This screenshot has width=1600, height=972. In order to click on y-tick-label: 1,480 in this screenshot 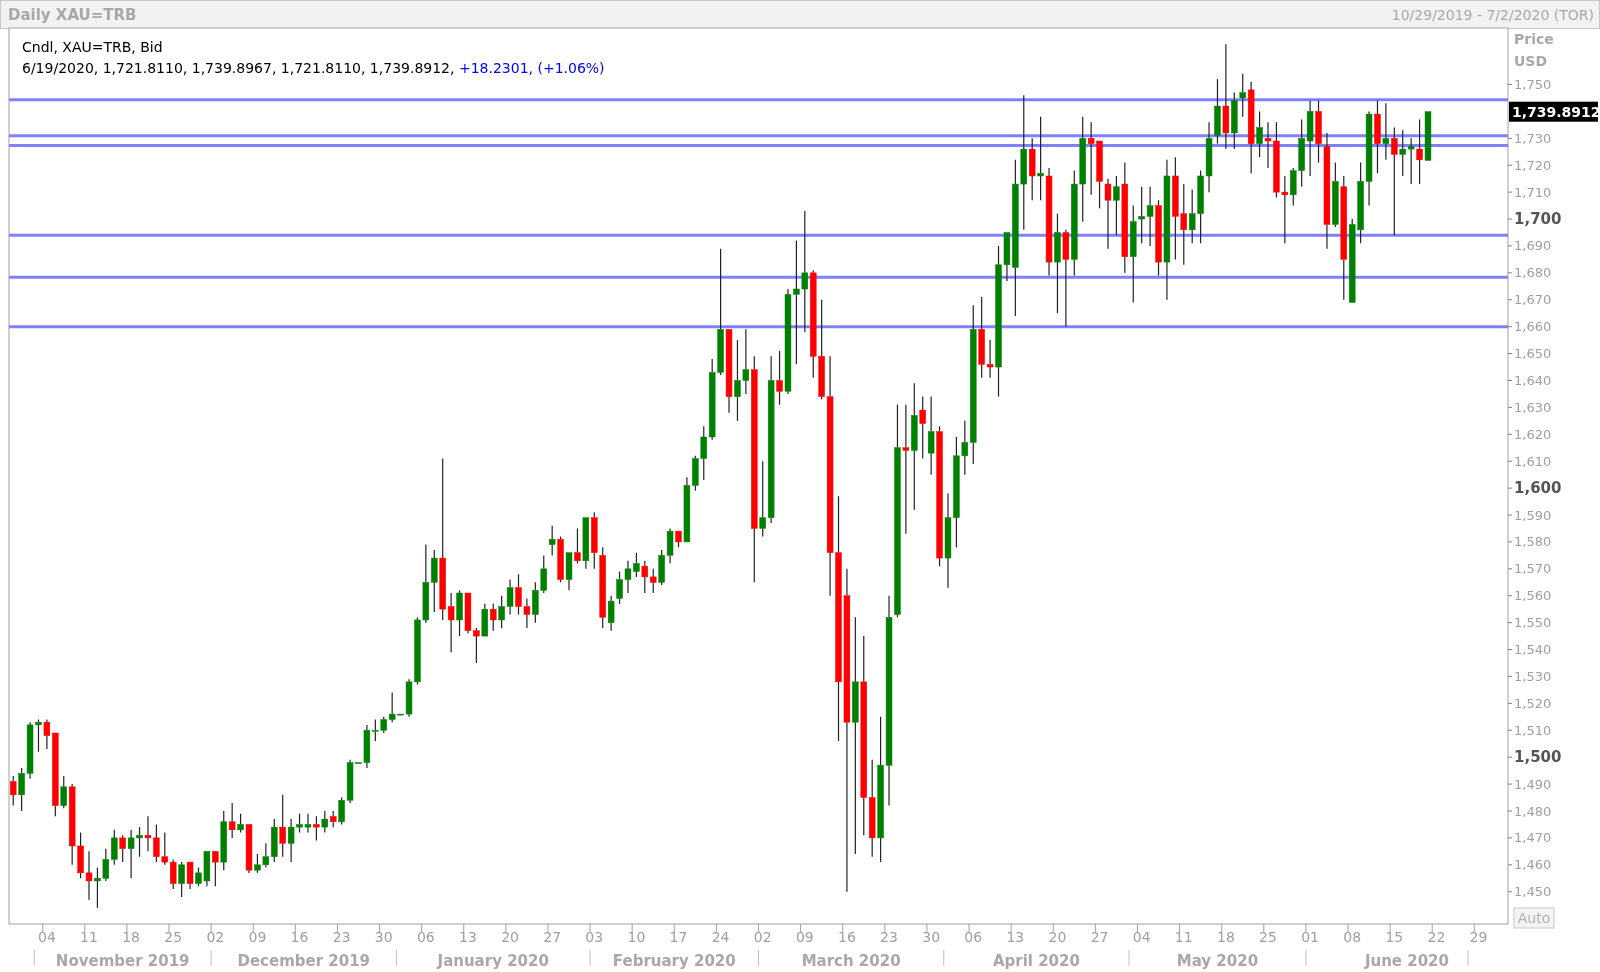, I will do `click(1533, 811)`.